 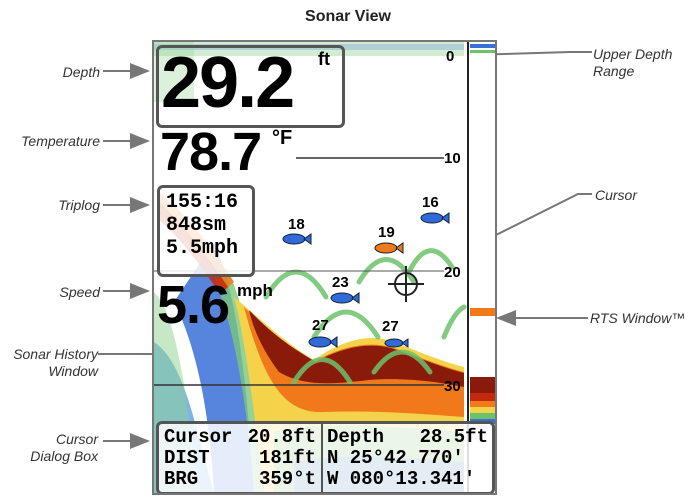 I want to click on callout-speed: Speed, so click(x=60, y=292).